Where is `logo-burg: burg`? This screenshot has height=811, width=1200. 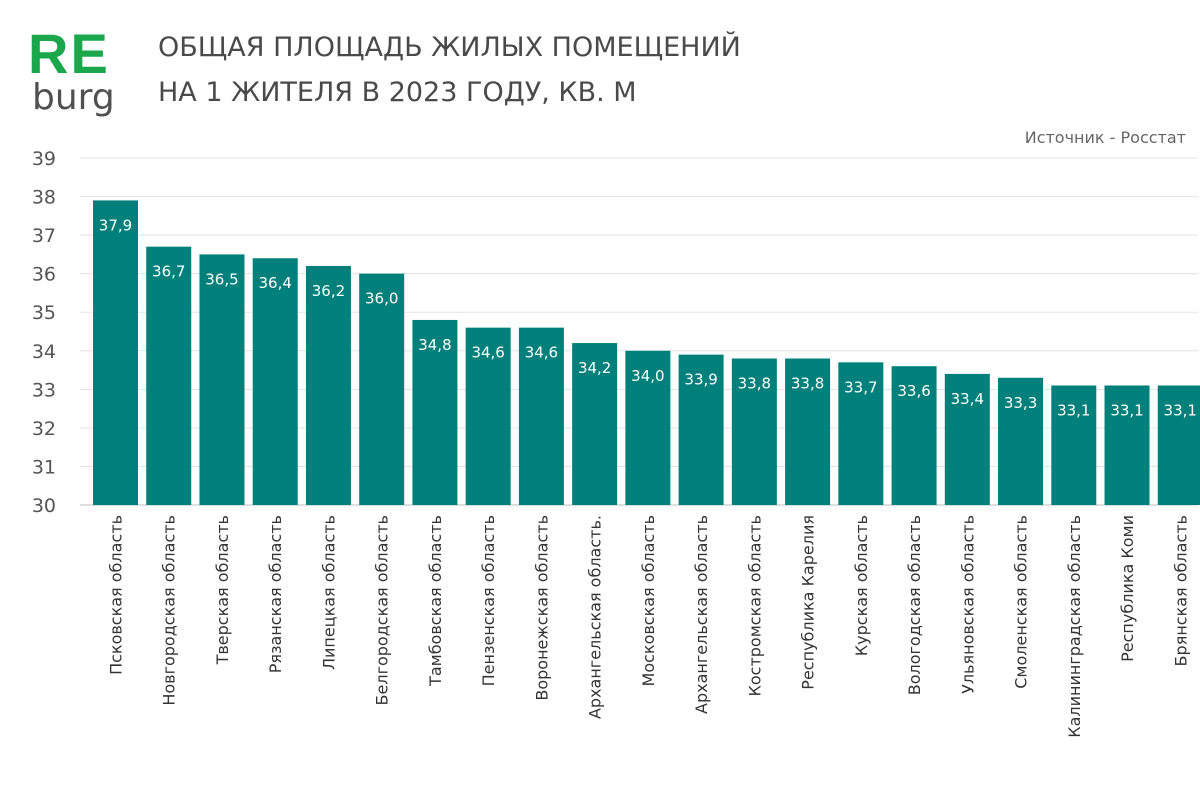
logo-burg: burg is located at coordinates (73, 97).